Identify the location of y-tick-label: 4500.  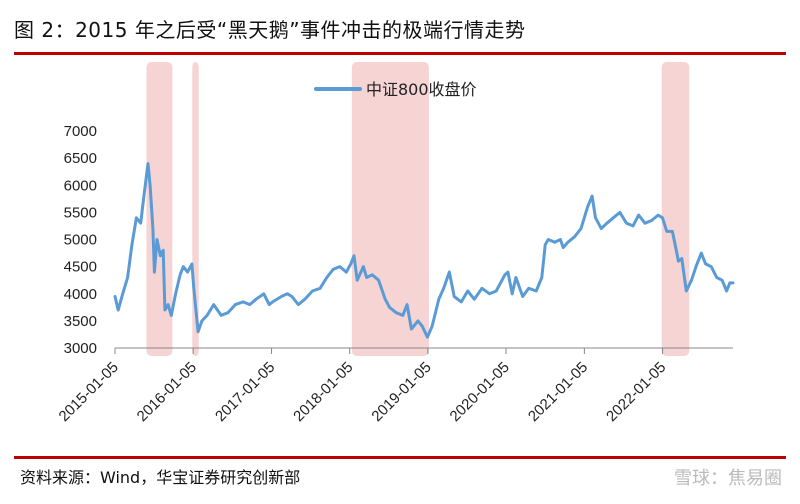
(80, 267).